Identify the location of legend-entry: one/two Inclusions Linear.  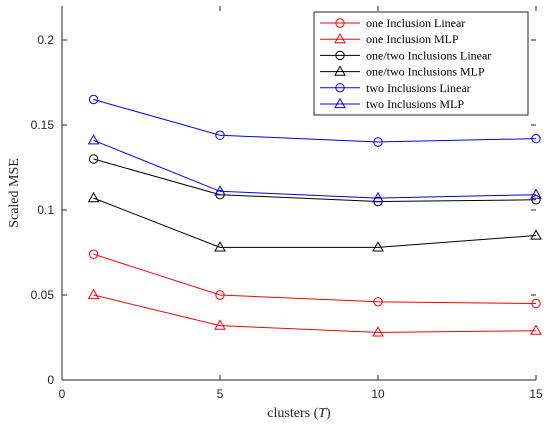
(405, 55).